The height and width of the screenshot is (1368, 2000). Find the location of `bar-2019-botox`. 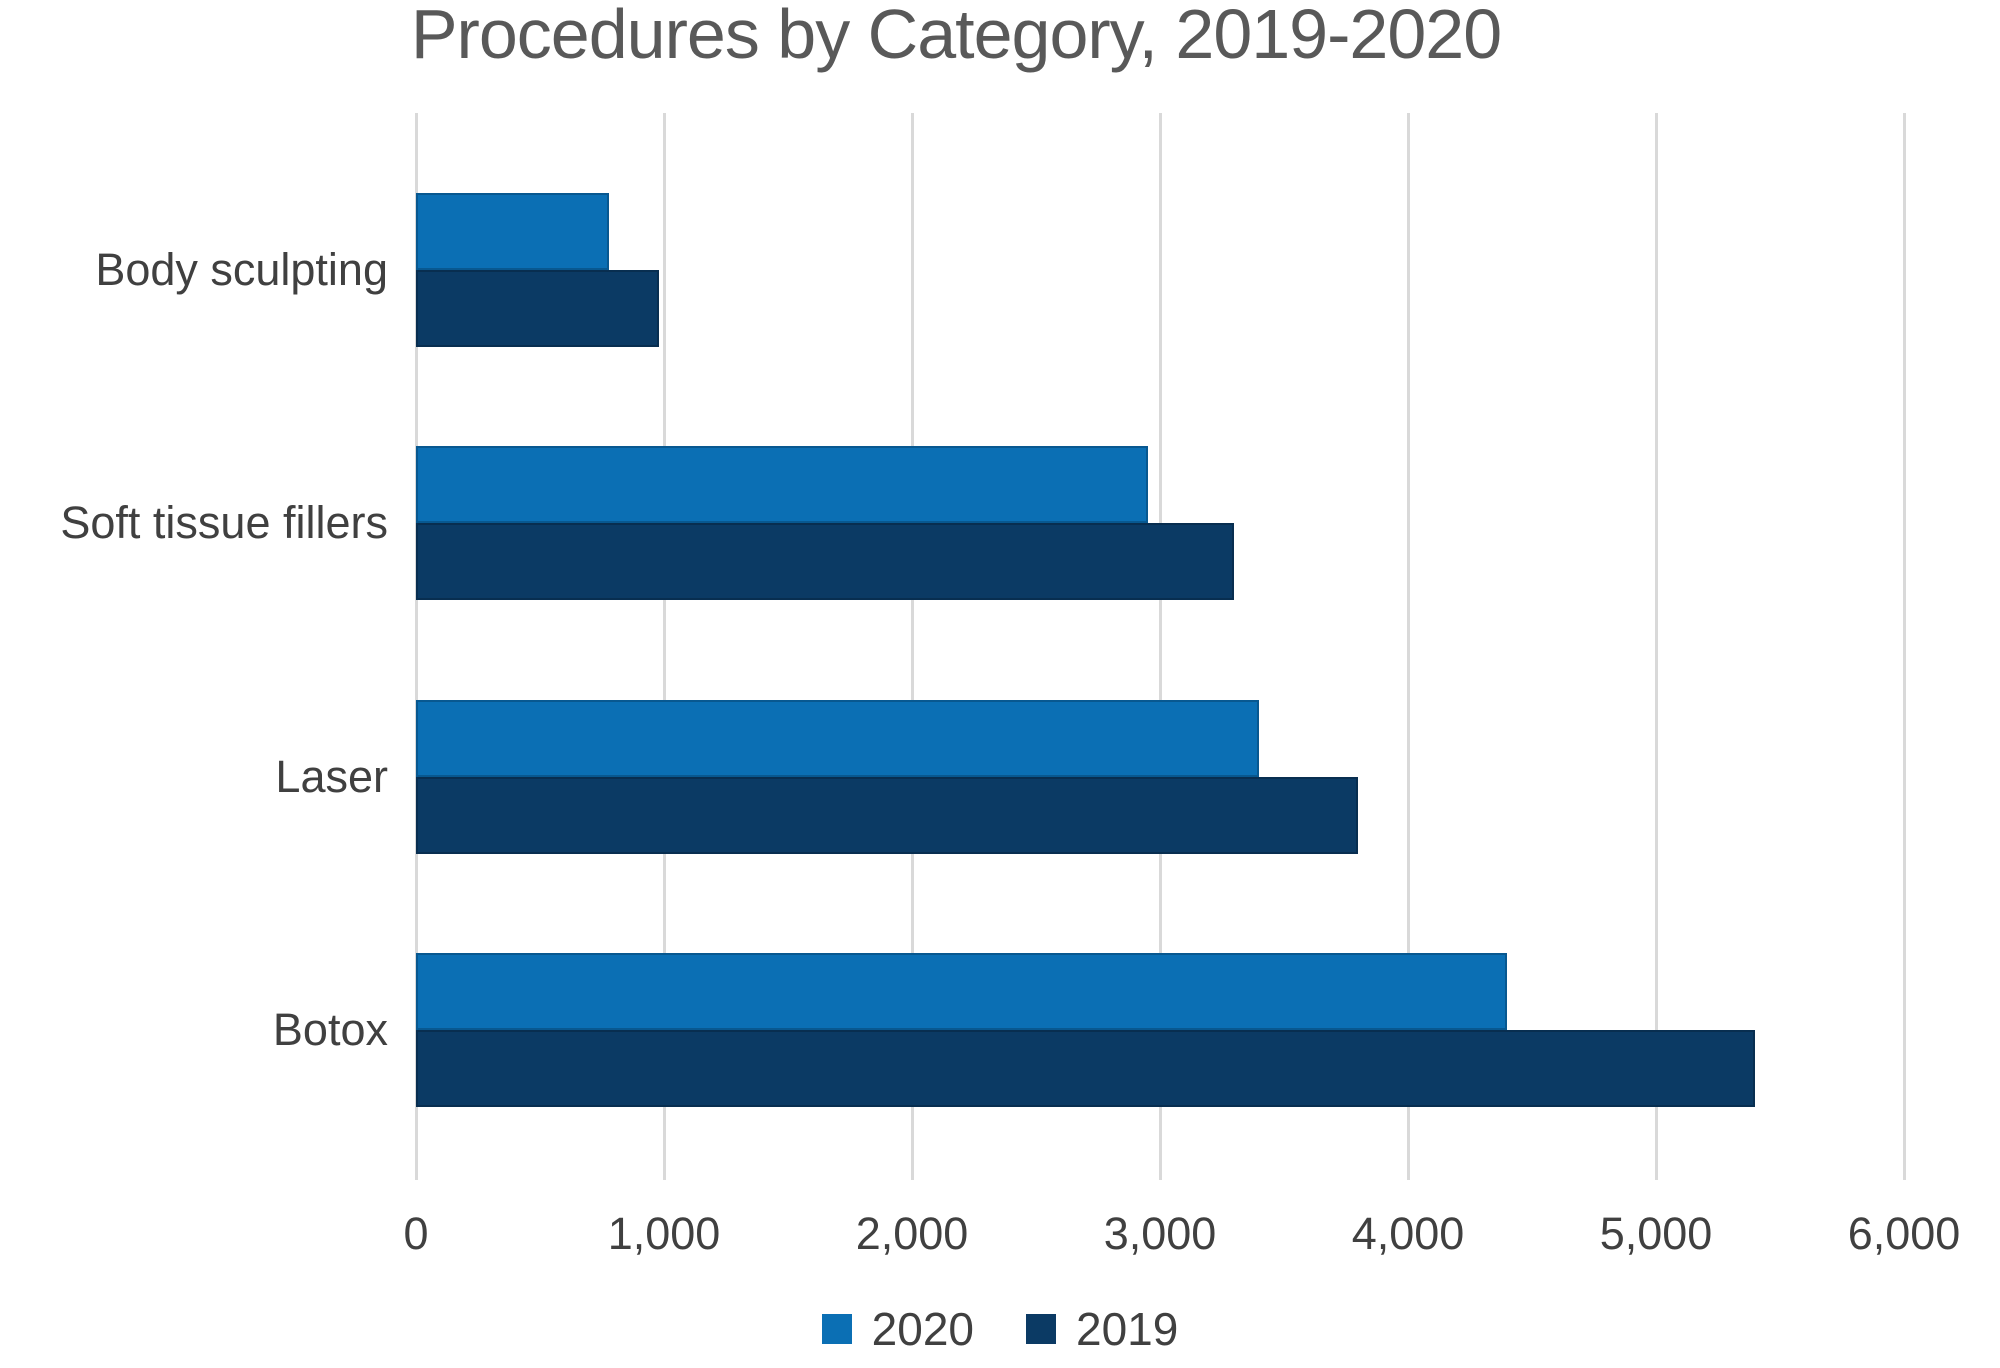

bar-2019-botox is located at coordinates (1086, 1068).